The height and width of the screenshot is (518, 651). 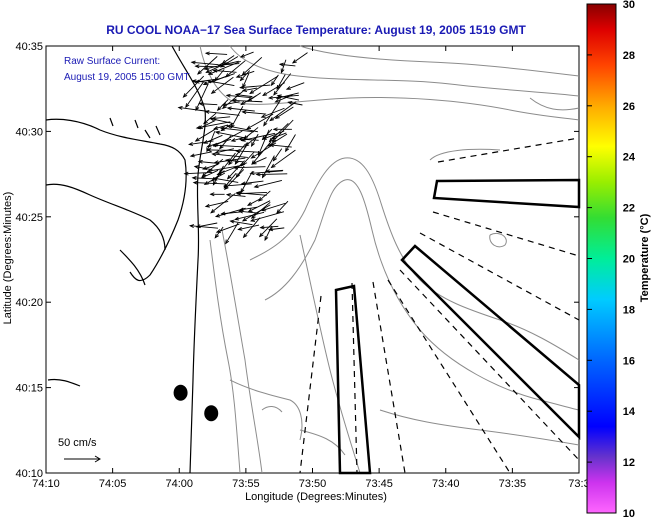 What do you see at coordinates (316, 497) in the screenshot?
I see `x-axis-label: Longitude (Degrees:Minutes)` at bounding box center [316, 497].